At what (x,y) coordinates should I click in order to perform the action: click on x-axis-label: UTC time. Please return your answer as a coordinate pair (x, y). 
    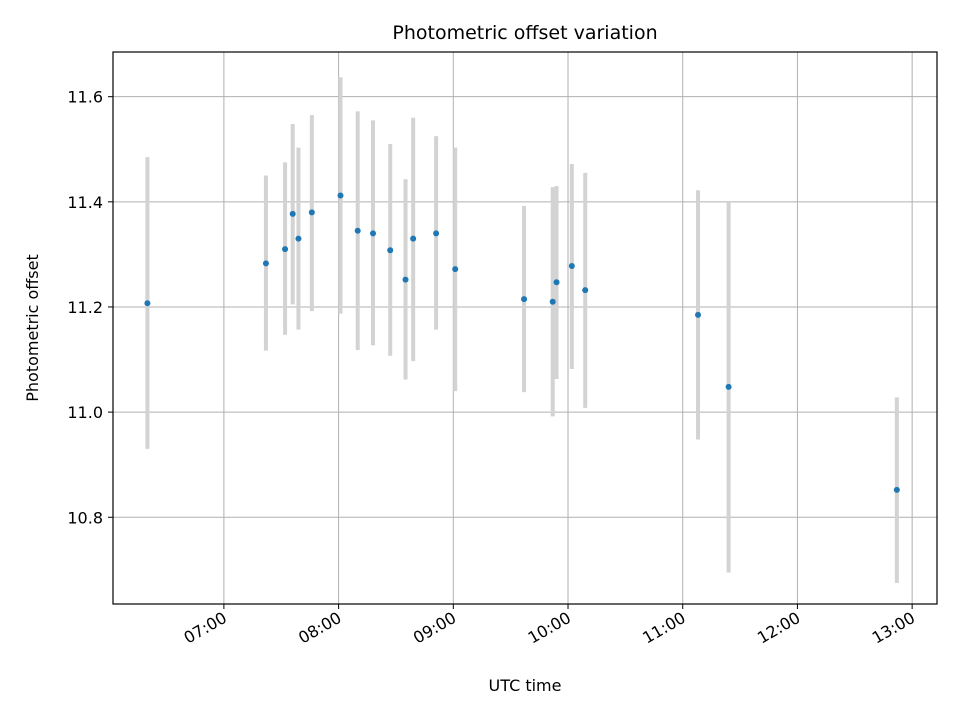
    Looking at the image, I should click on (525, 685).